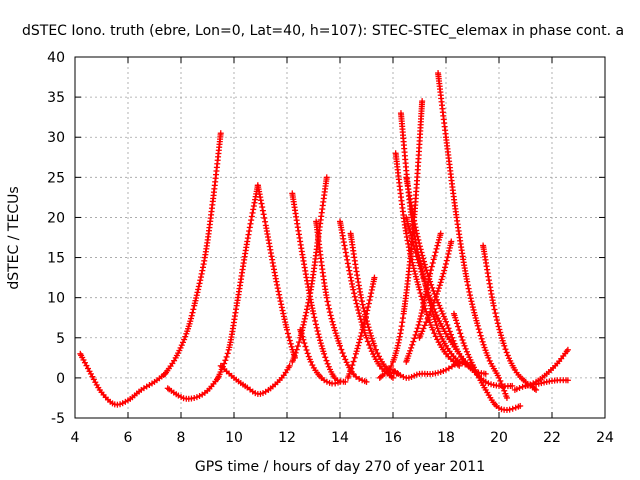  What do you see at coordinates (340, 438) in the screenshot?
I see `x-tick-label: 14` at bounding box center [340, 438].